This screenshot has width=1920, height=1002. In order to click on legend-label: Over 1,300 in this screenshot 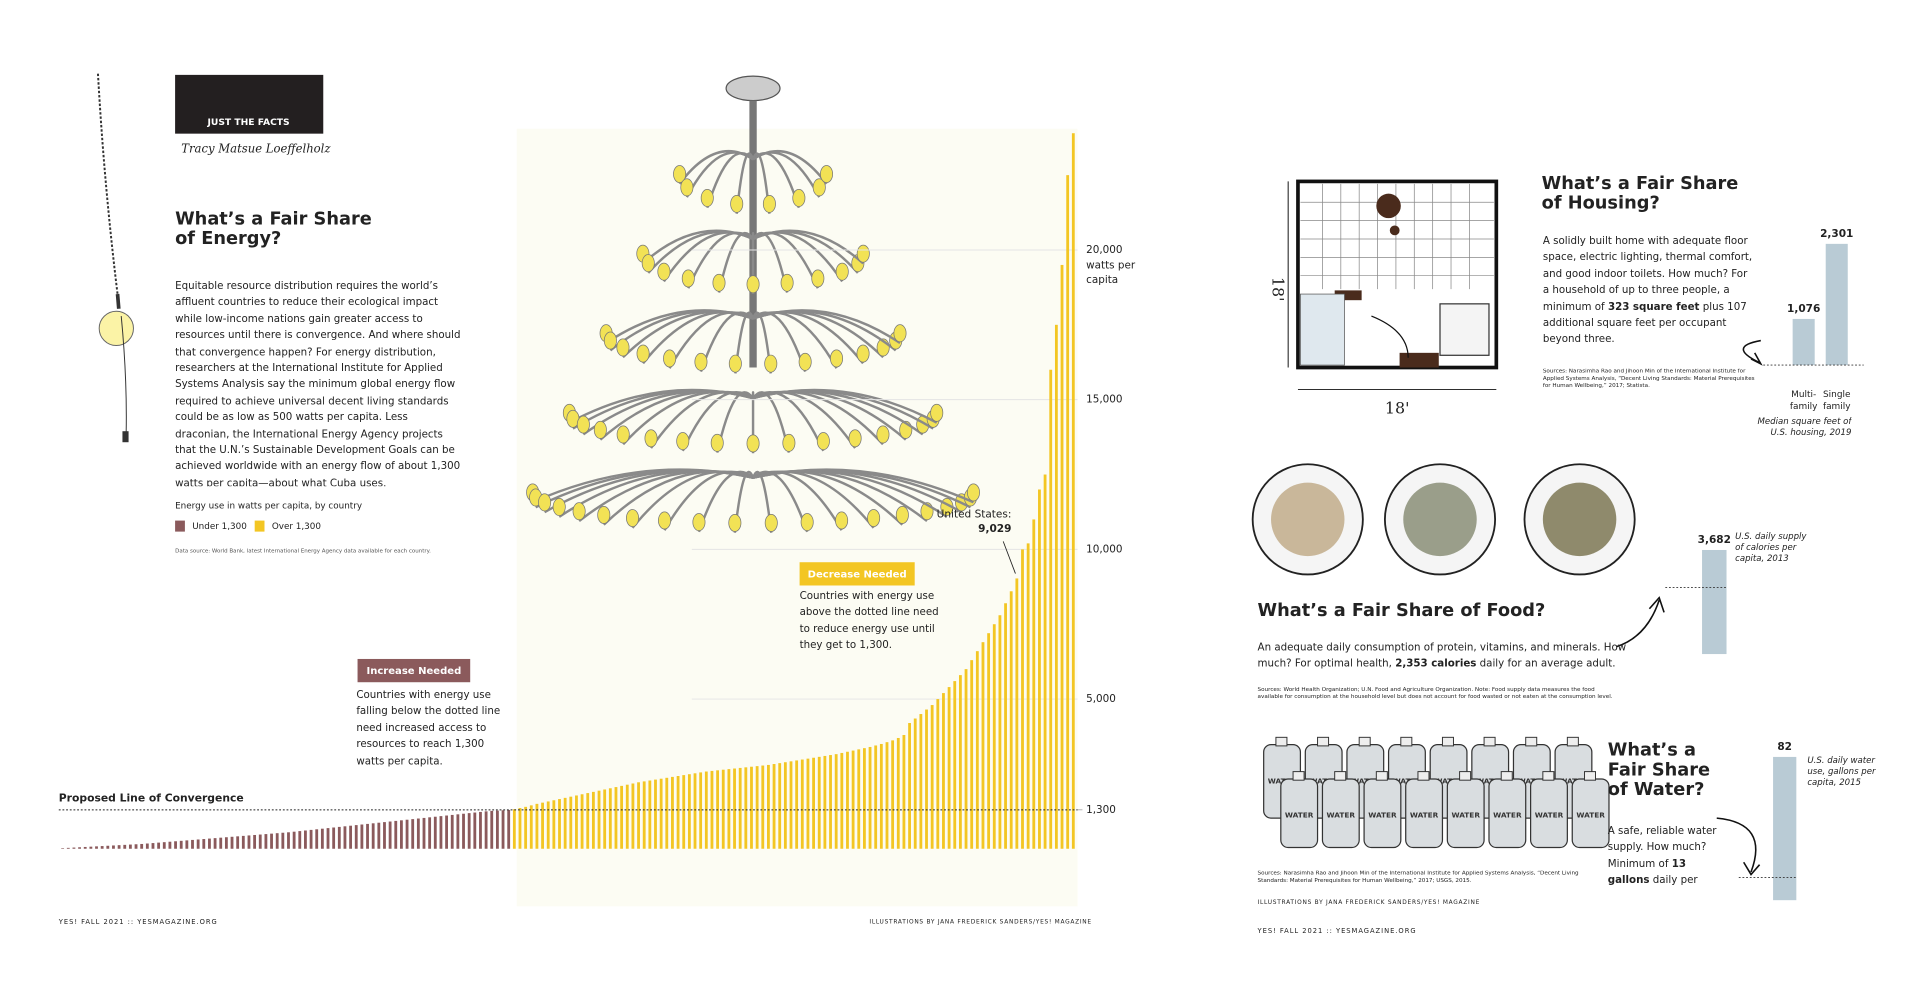, I will do `click(297, 527)`.